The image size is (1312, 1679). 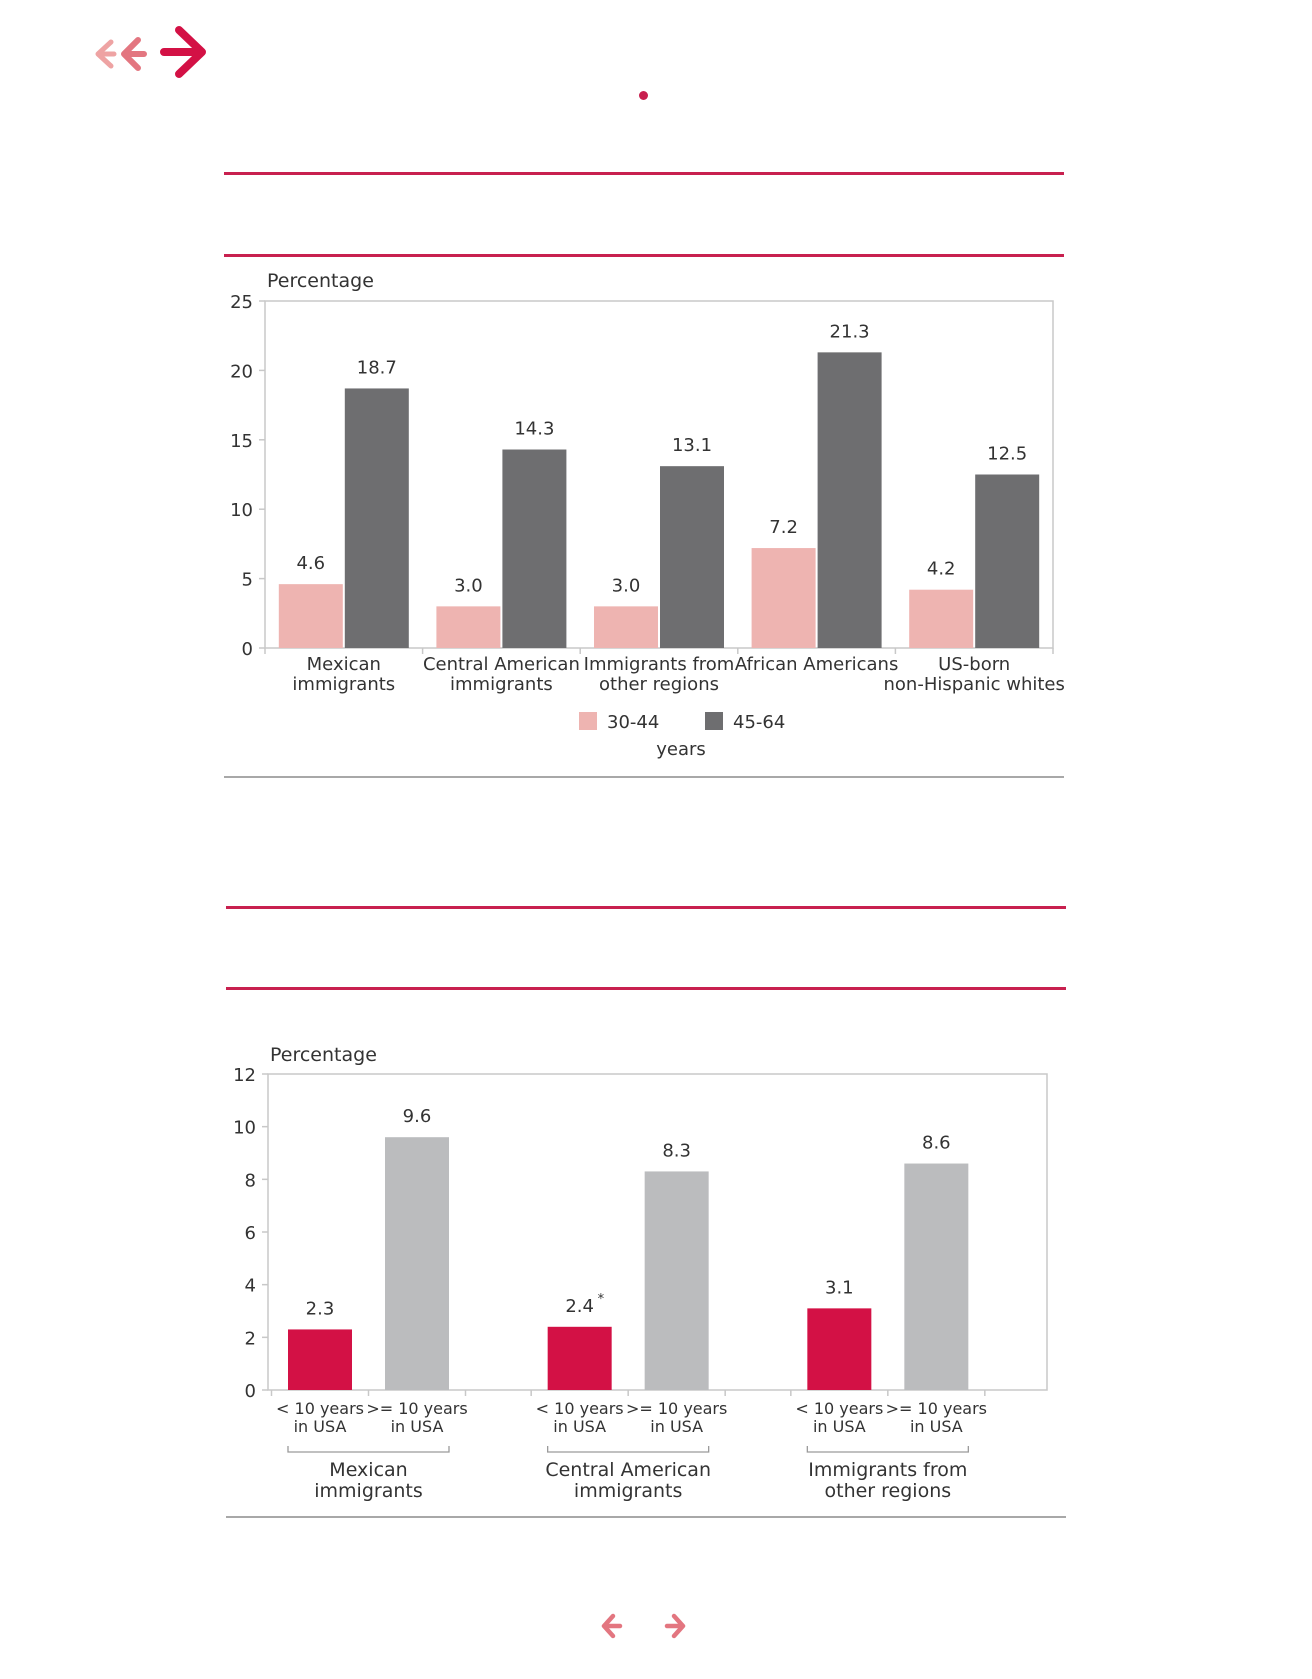 I want to click on decorative-dot, so click(x=643, y=95).